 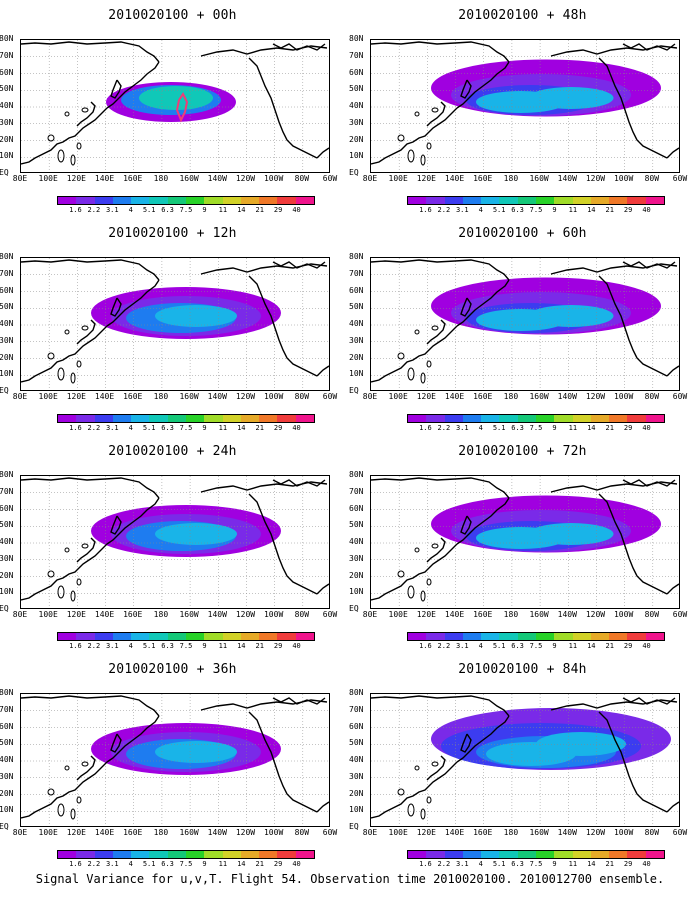 I want to click on colorbar-label: 4, so click(x=130, y=210).